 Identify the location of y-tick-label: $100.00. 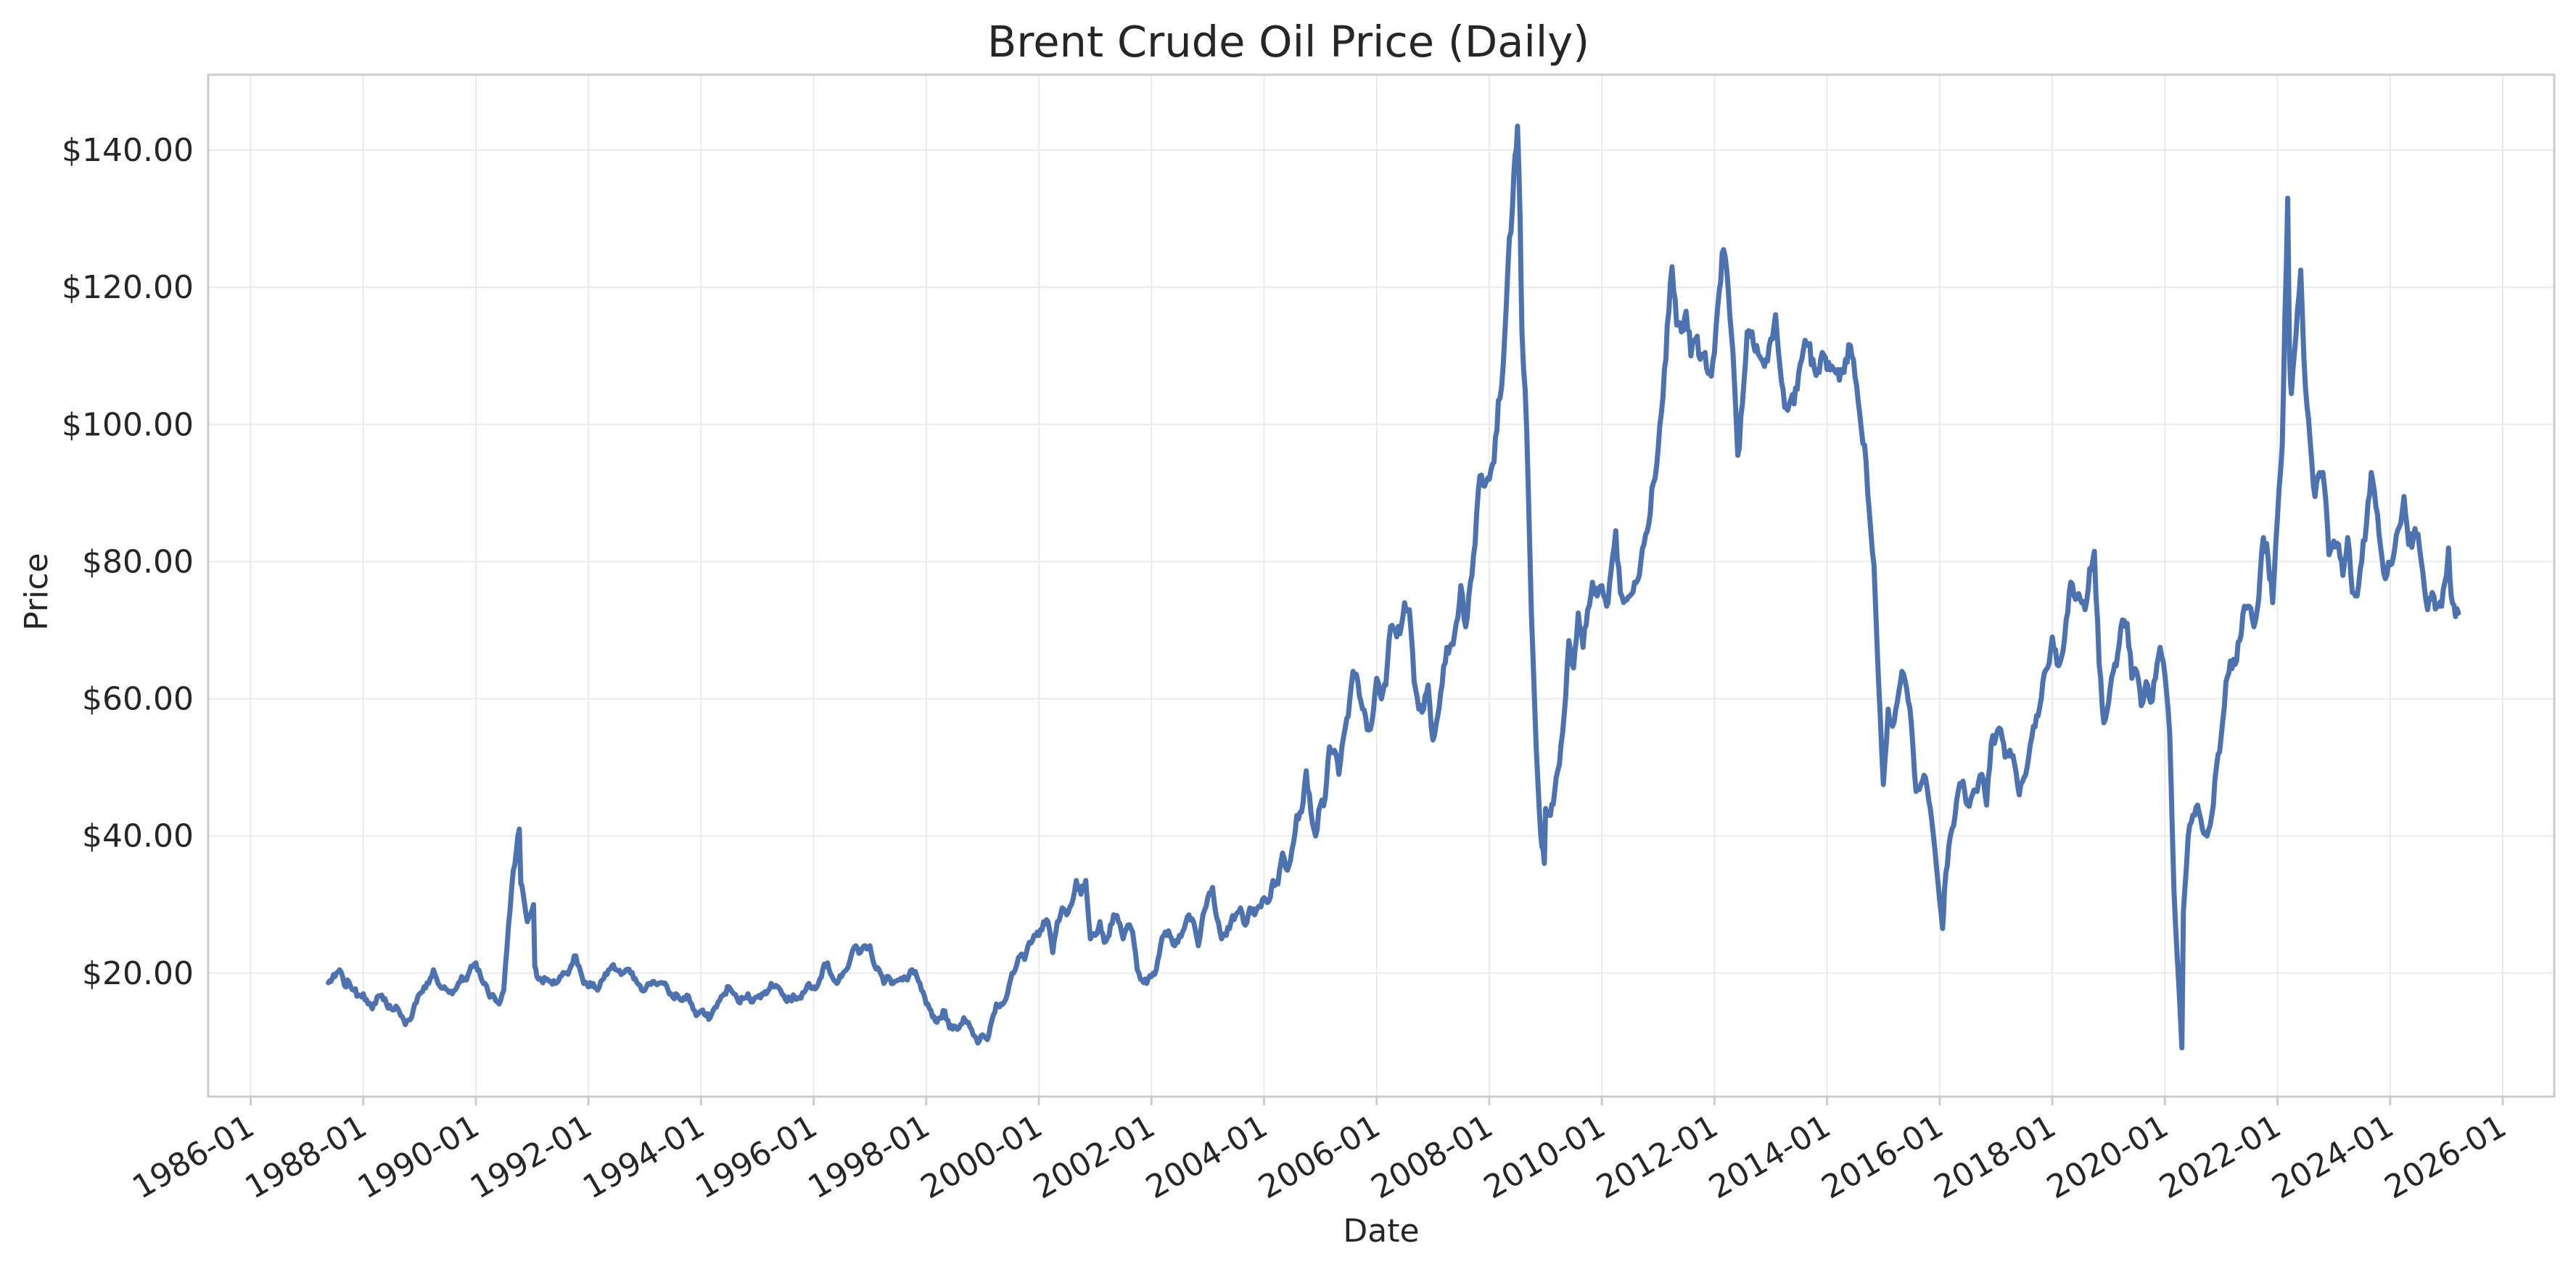
(128, 425).